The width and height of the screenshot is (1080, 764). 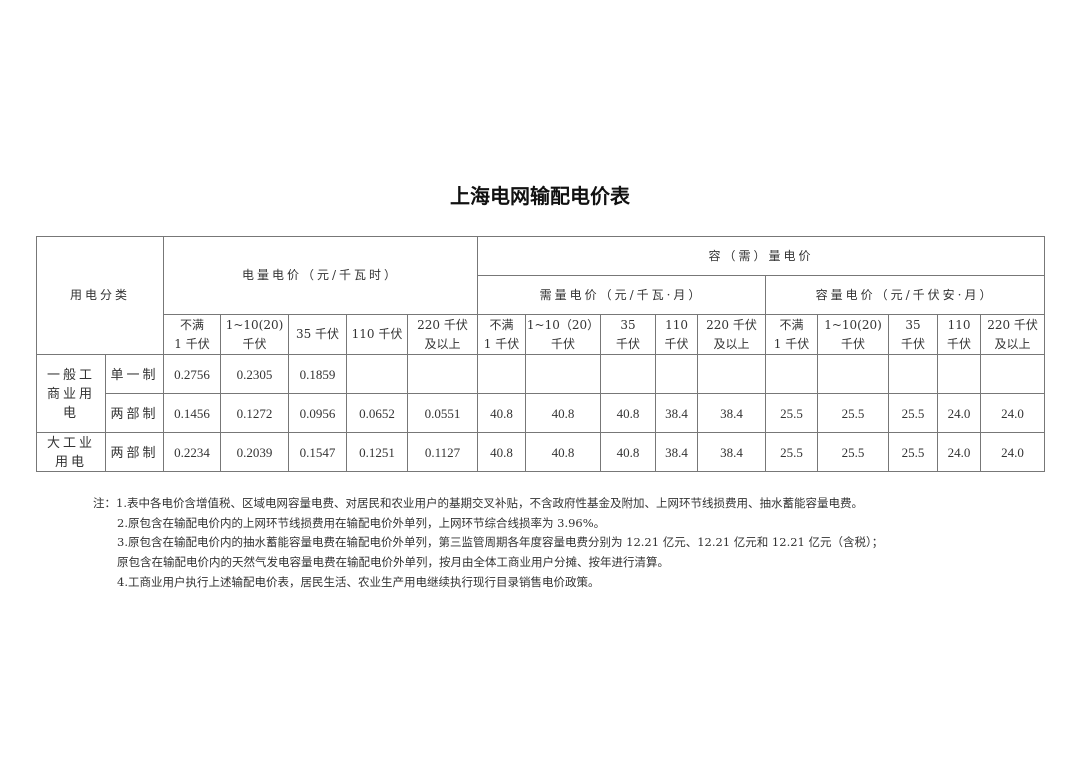 What do you see at coordinates (255, 374) in the screenshot?
I see `price-cell: 0.2305` at bounding box center [255, 374].